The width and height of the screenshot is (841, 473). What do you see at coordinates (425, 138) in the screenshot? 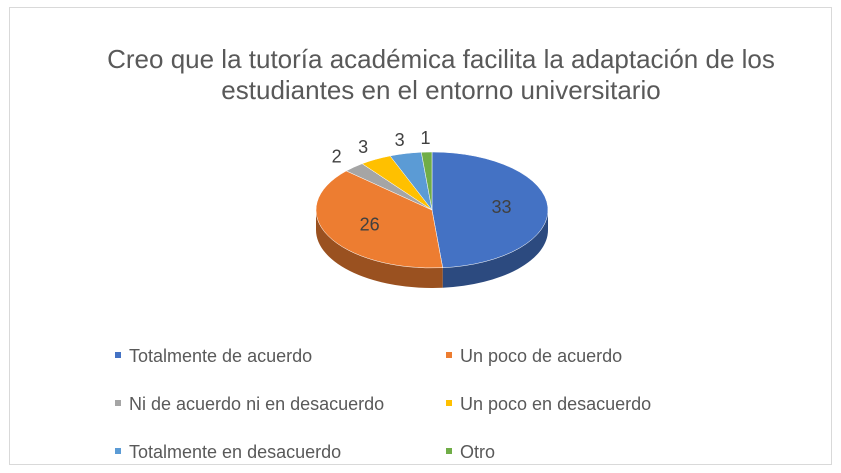
I see `data-label: 1` at bounding box center [425, 138].